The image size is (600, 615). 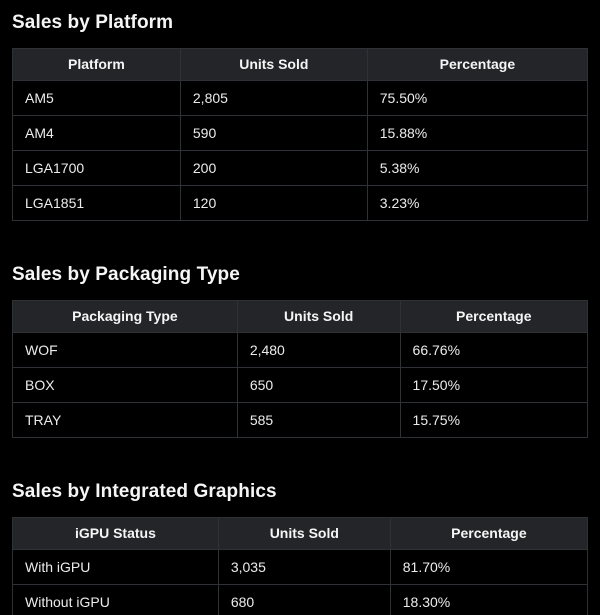 What do you see at coordinates (115, 599) in the screenshot?
I see `table-cell-igpu-status: Without iGPU` at bounding box center [115, 599].